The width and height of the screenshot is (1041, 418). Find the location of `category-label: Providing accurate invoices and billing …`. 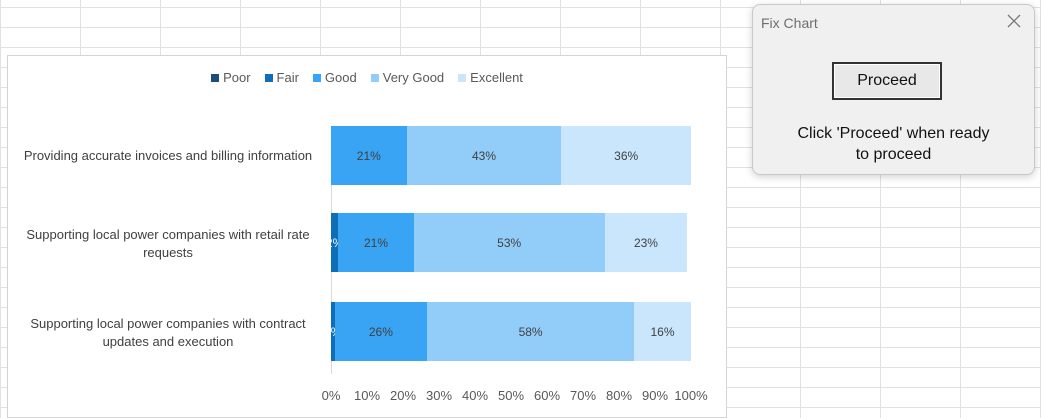

category-label: Providing accurate invoices and billing … is located at coordinates (168, 155).